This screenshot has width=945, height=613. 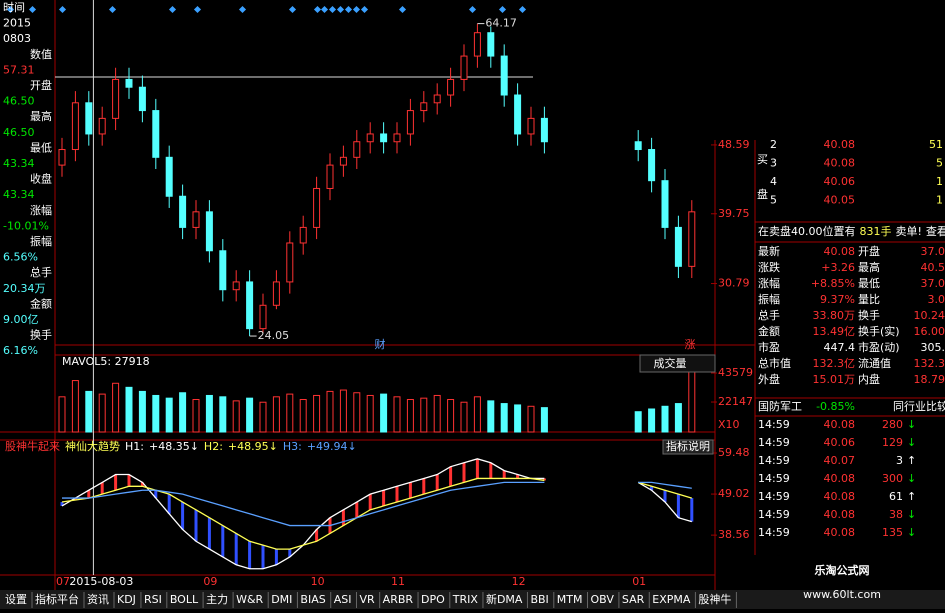 What do you see at coordinates (312, 599) in the screenshot?
I see `tab: BIAS` at bounding box center [312, 599].